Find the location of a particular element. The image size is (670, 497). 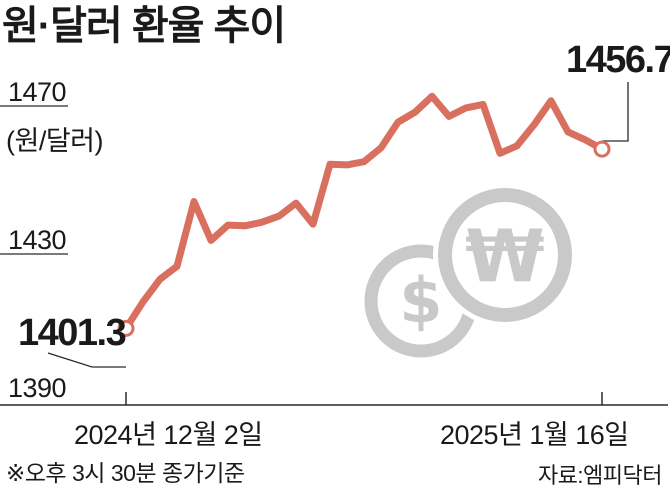

chart-title: 원·달러 환율 추이 is located at coordinates (144, 26).